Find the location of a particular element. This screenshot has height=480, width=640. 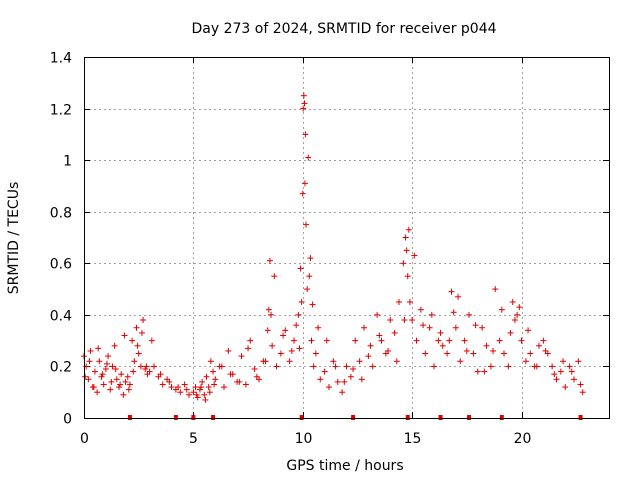

x-tick-label: 0 is located at coordinates (84, 439).